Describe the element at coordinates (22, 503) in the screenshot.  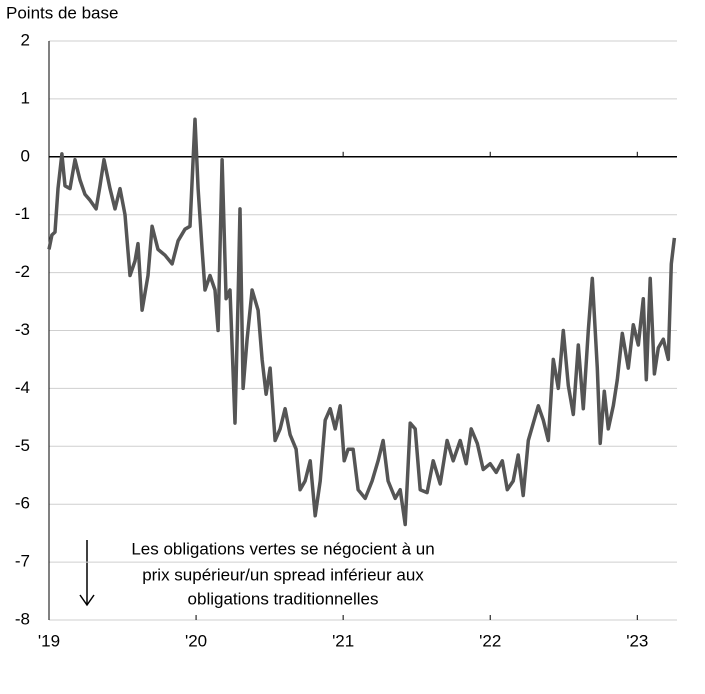
I see `y-tick-label: -6` at that location.